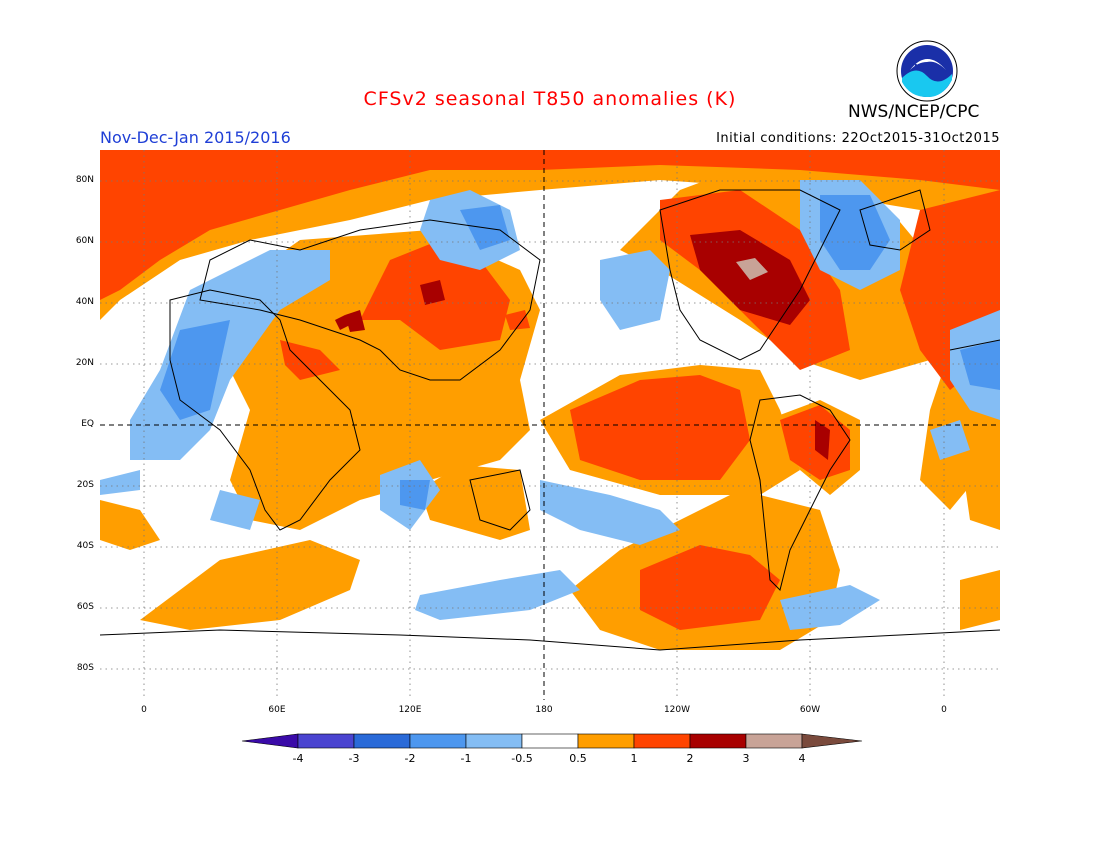  What do you see at coordinates (914, 112) in the screenshot?
I see `agency-label: NWS/NCEP/CPC` at bounding box center [914, 112].